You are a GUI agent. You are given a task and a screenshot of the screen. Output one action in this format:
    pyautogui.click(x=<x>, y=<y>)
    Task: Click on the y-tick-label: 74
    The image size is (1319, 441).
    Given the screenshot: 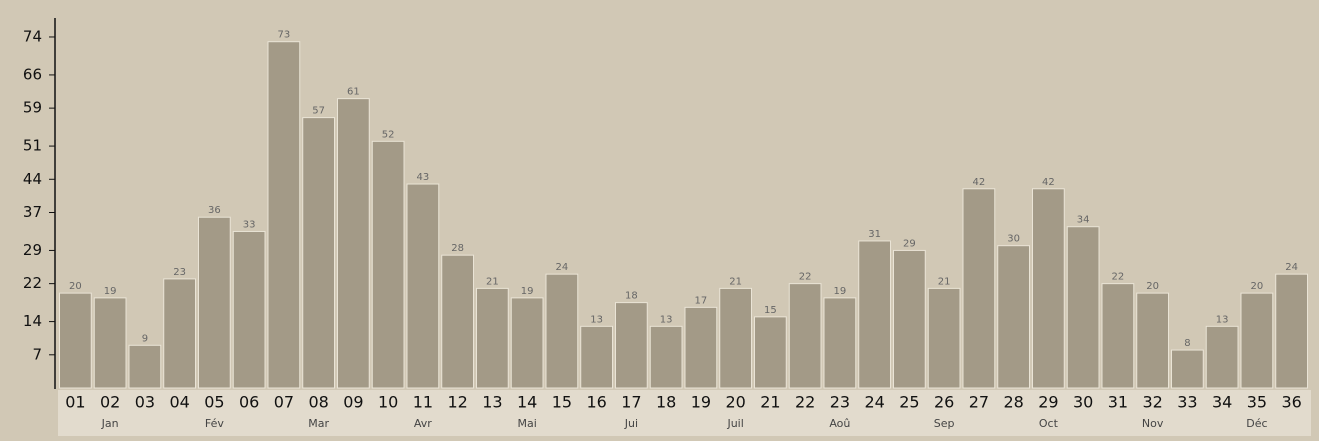 What is the action you would take?
    pyautogui.click(x=32, y=36)
    